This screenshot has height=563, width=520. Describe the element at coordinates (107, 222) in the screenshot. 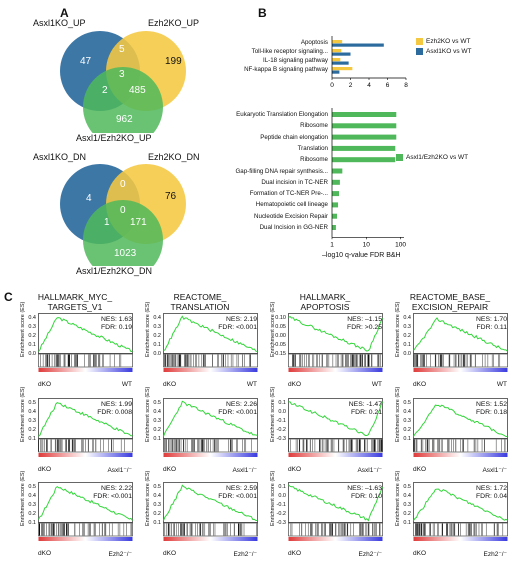

I see `venn-dn-n13: 1` at that location.